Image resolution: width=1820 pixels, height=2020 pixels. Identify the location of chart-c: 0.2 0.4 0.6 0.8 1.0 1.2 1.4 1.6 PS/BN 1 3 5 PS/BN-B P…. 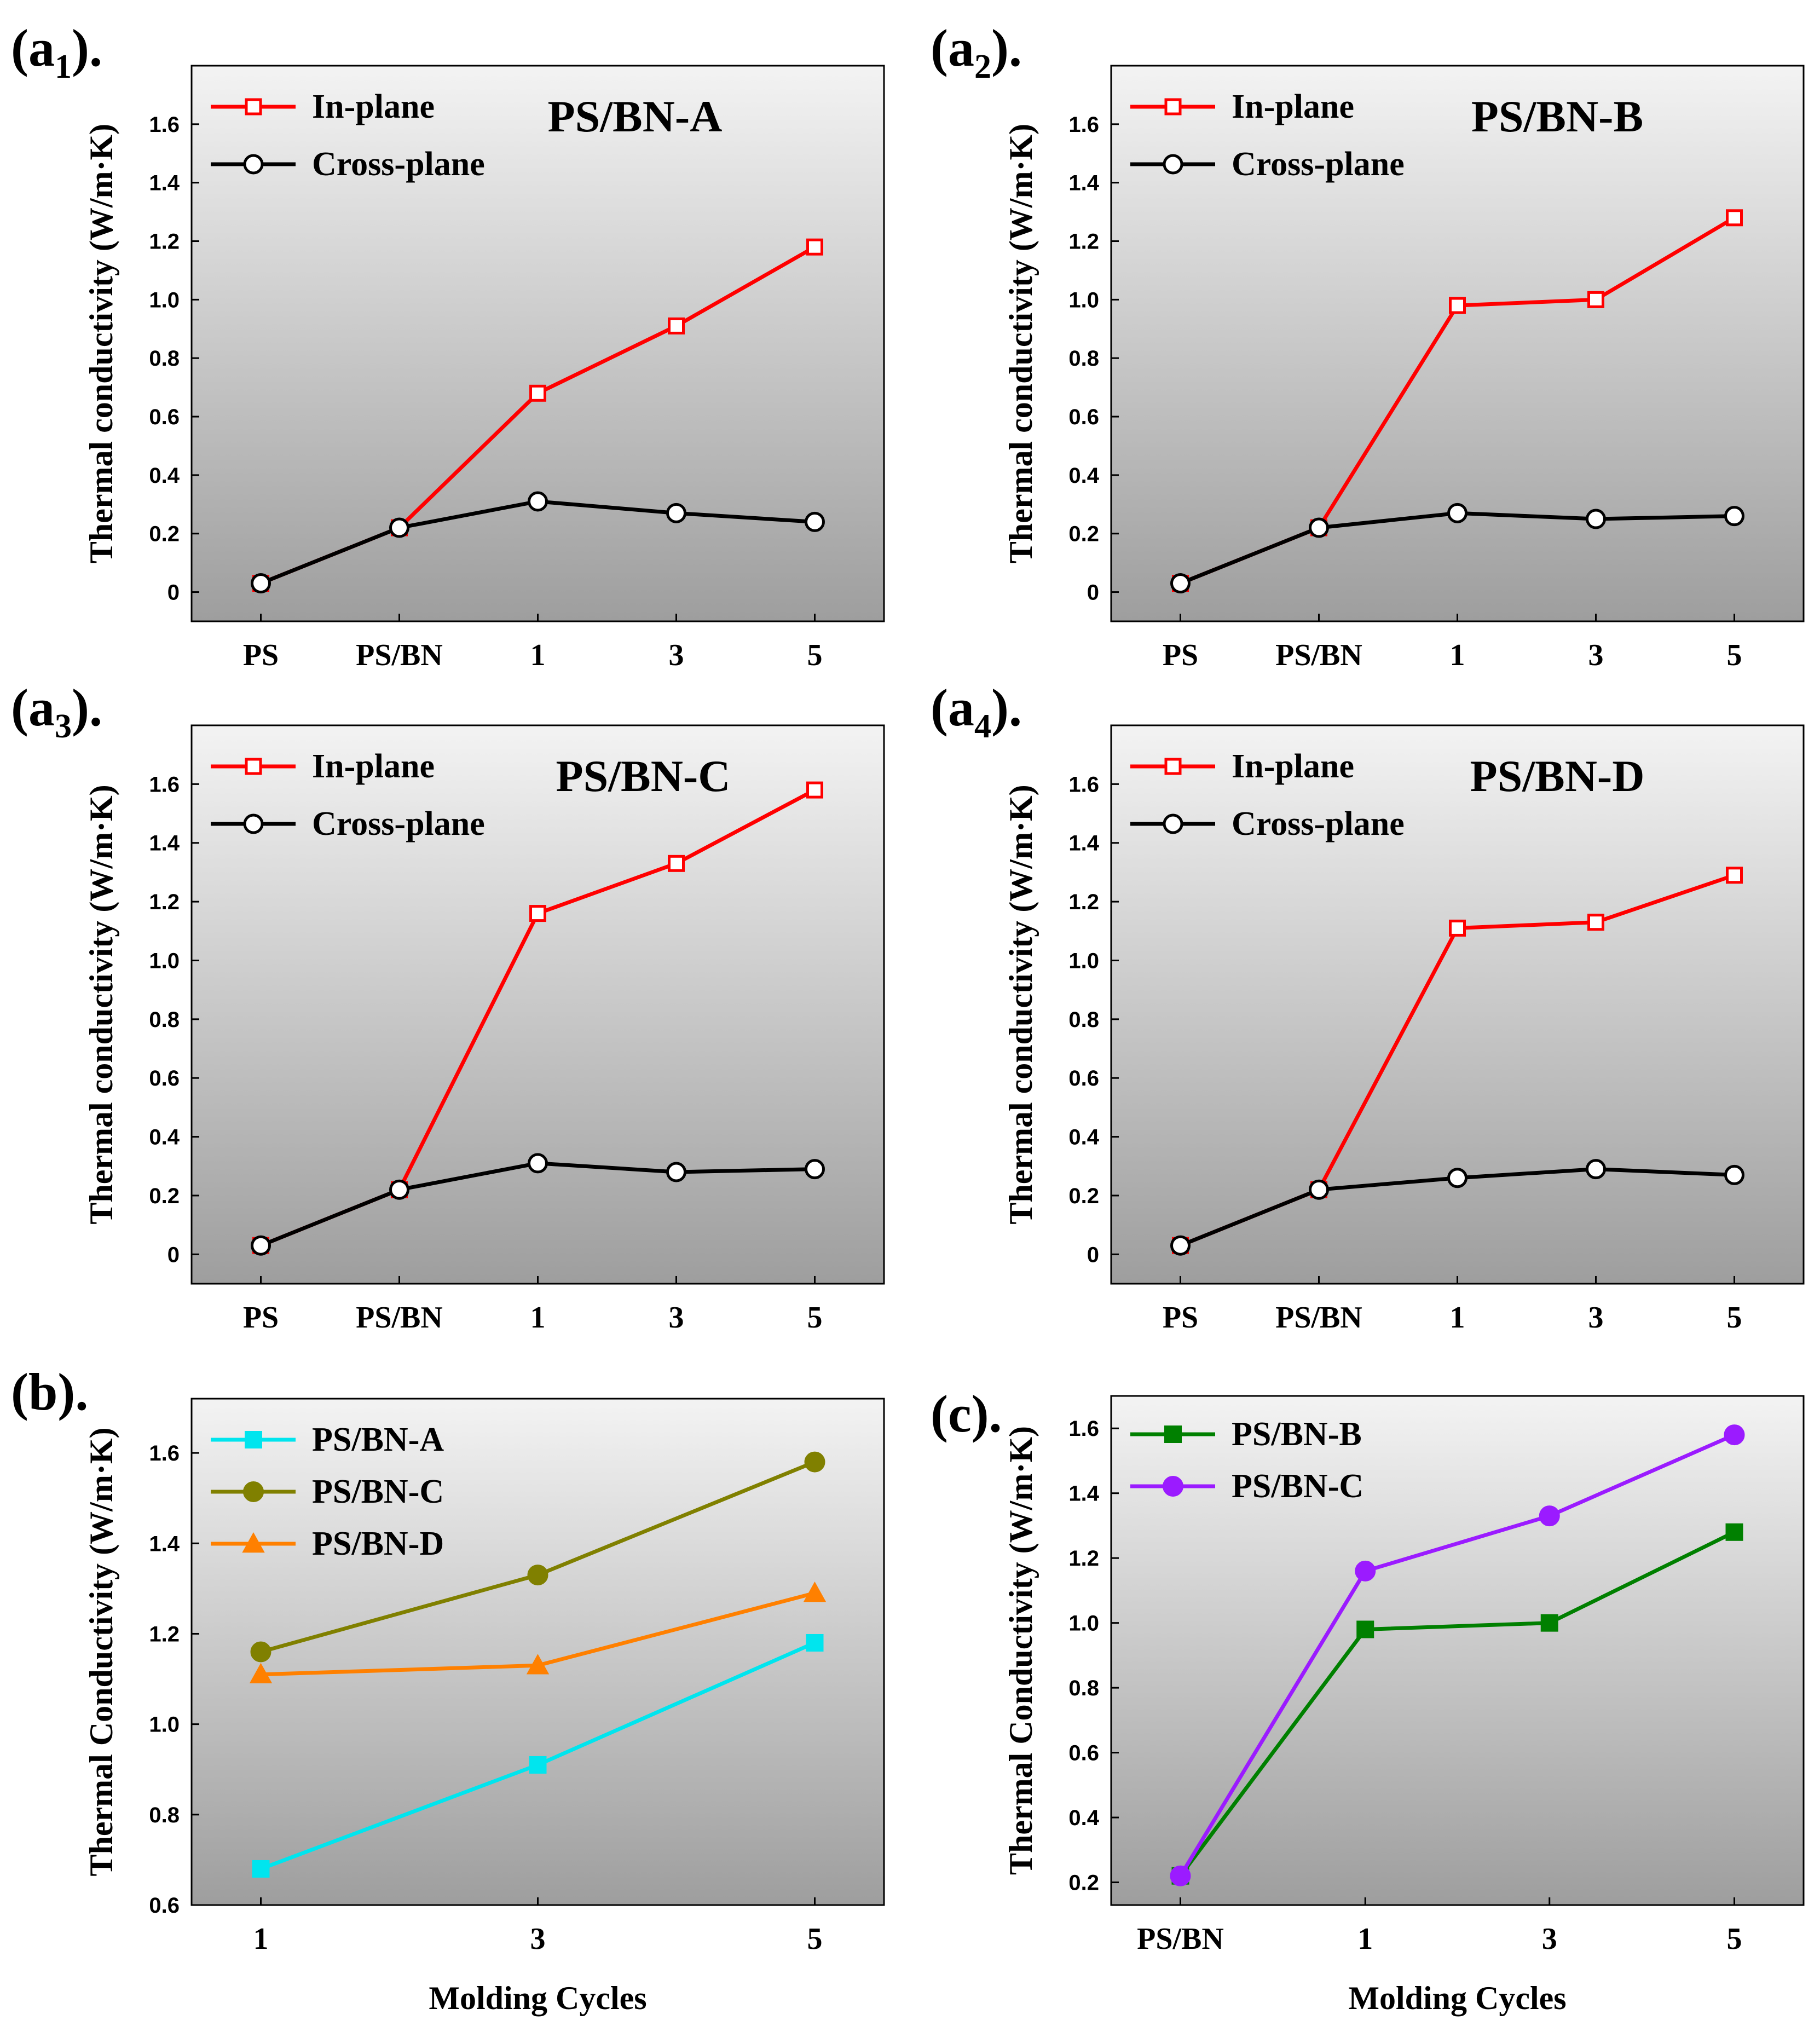
(1404, 1705).